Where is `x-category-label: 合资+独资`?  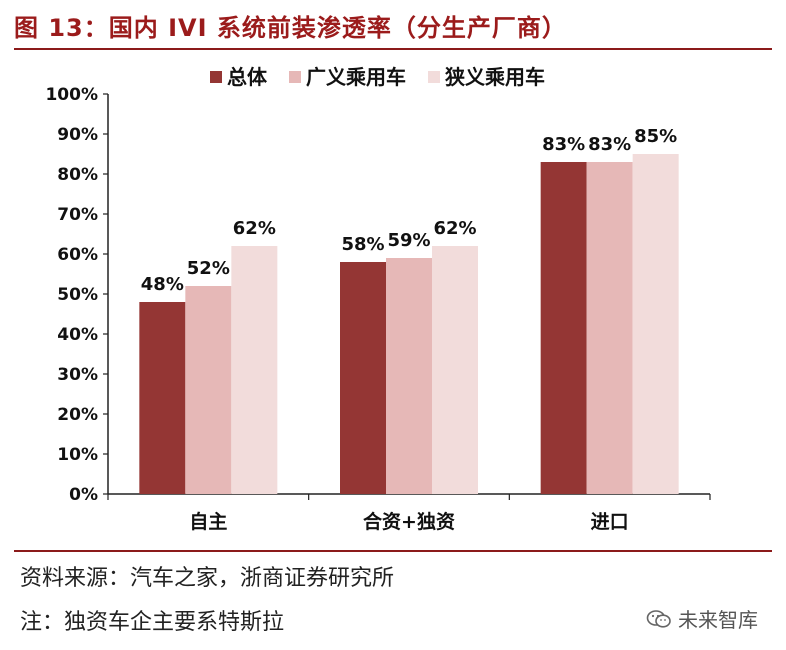 x-category-label: 合资+独资 is located at coordinates (409, 521).